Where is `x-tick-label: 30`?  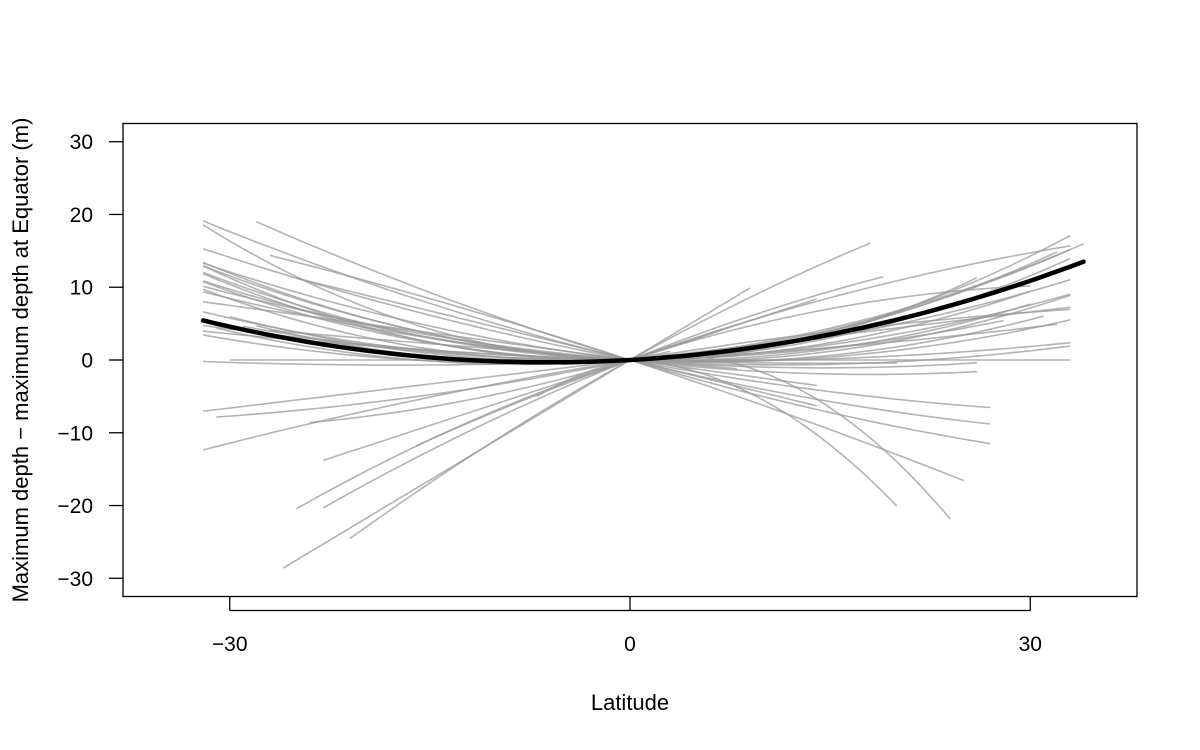 x-tick-label: 30 is located at coordinates (1030, 644).